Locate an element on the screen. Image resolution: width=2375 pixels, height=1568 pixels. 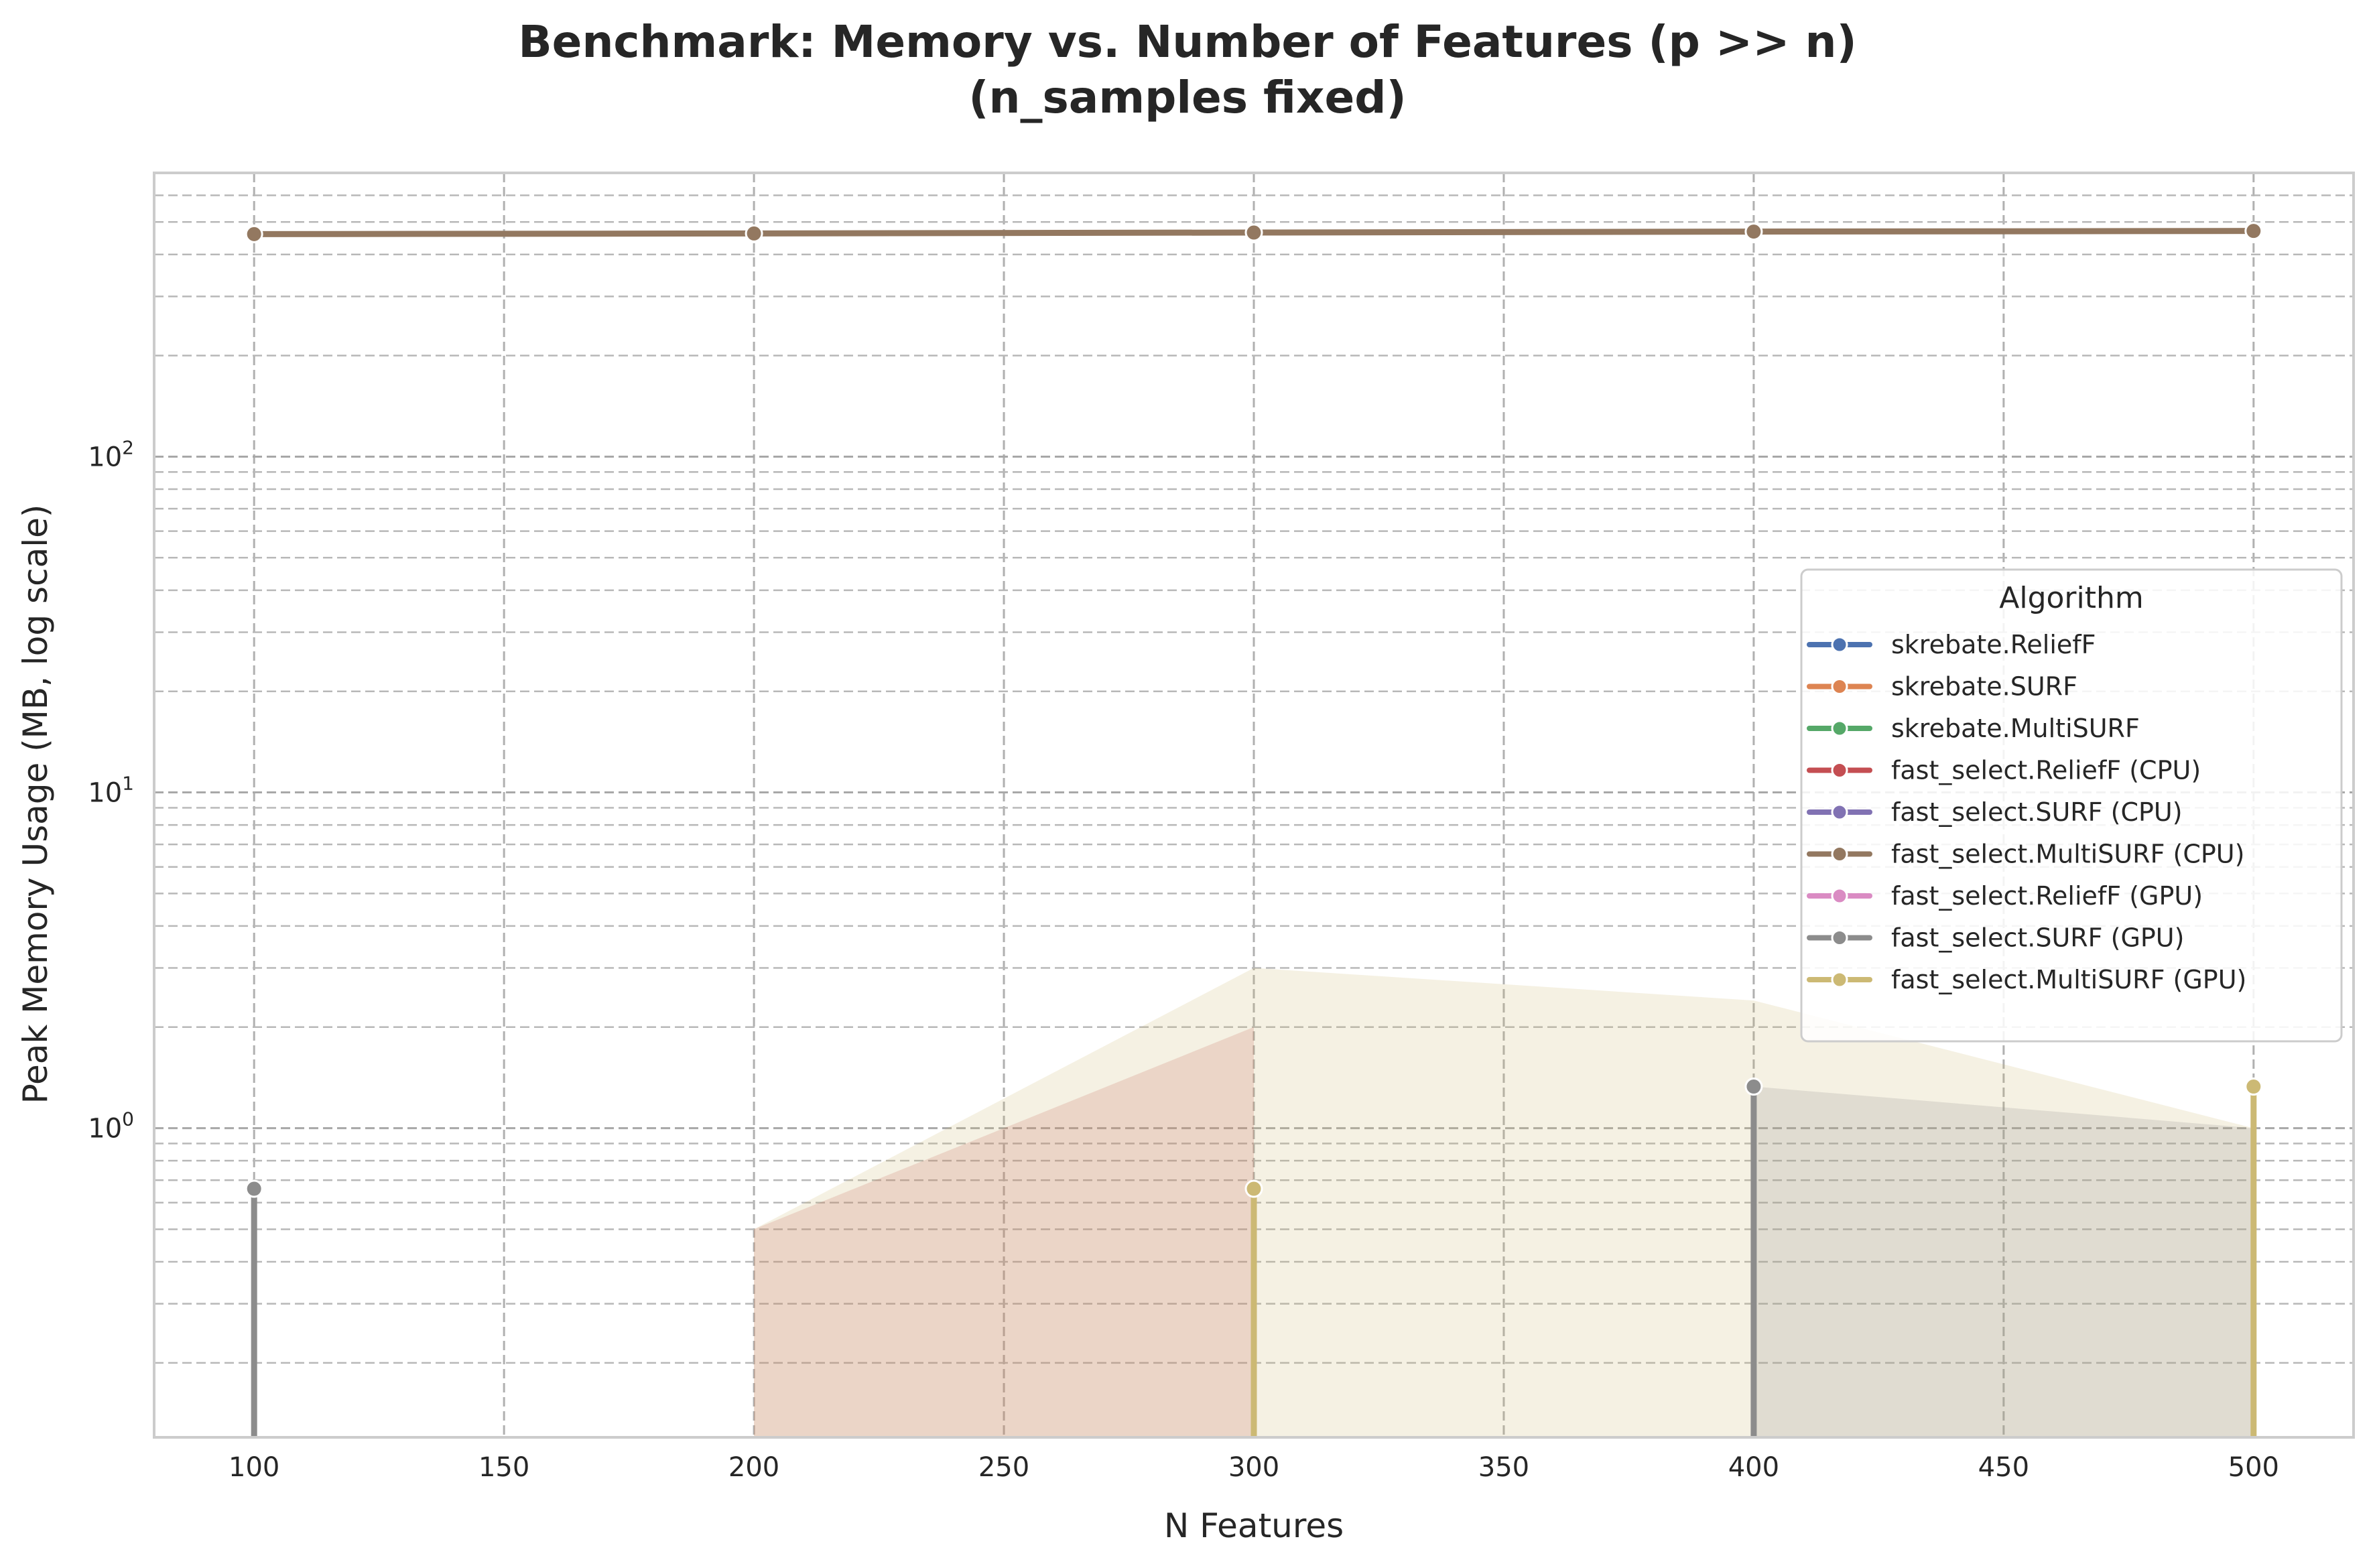
legend-label: skrebate.SURF is located at coordinates (1984, 687).